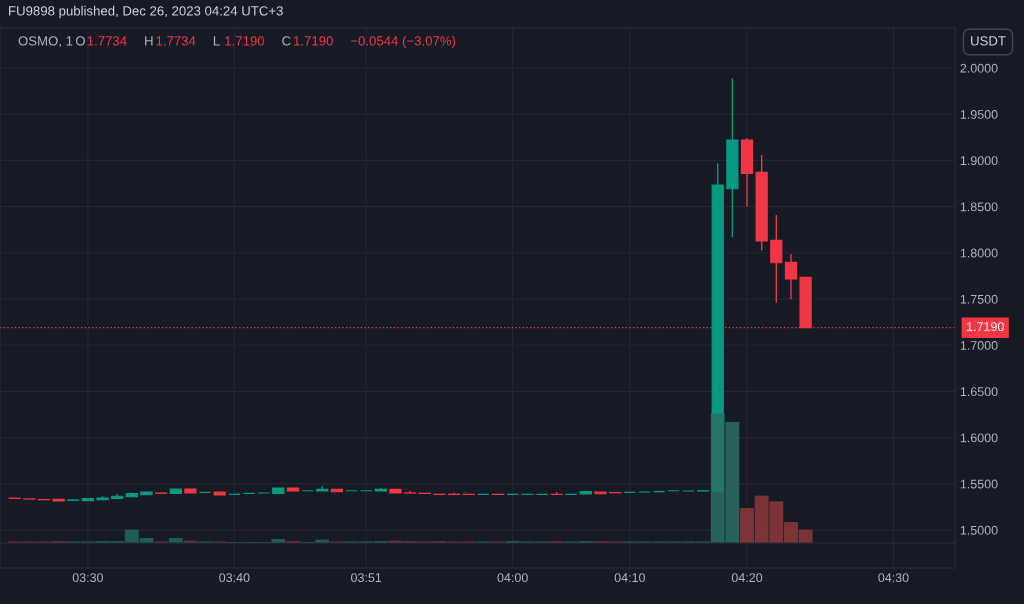 The image size is (1024, 604). Describe the element at coordinates (979, 484) in the screenshot. I see `y-tick-label: 1.5500` at that location.